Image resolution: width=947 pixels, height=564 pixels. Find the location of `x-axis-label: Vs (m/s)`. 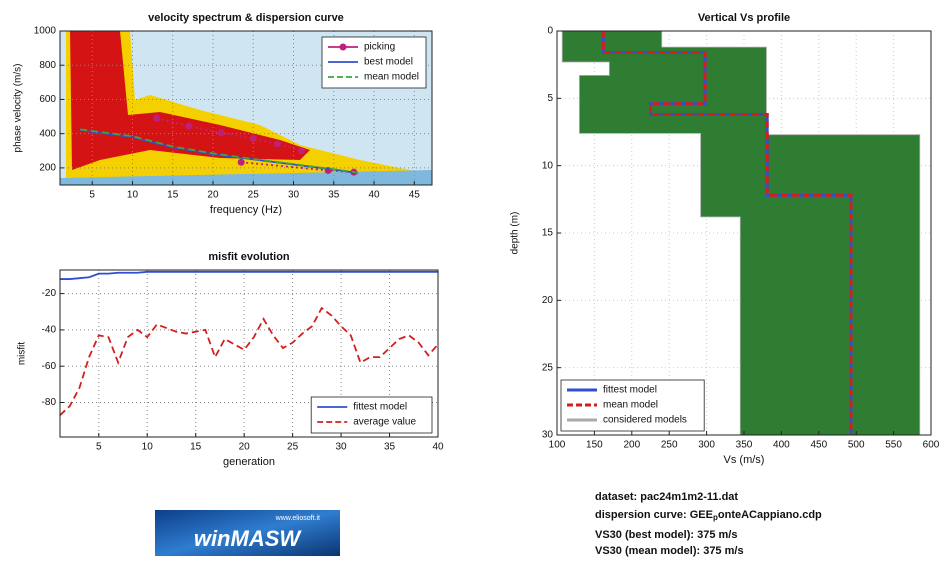

x-axis-label: Vs (m/s) is located at coordinates (744, 460).